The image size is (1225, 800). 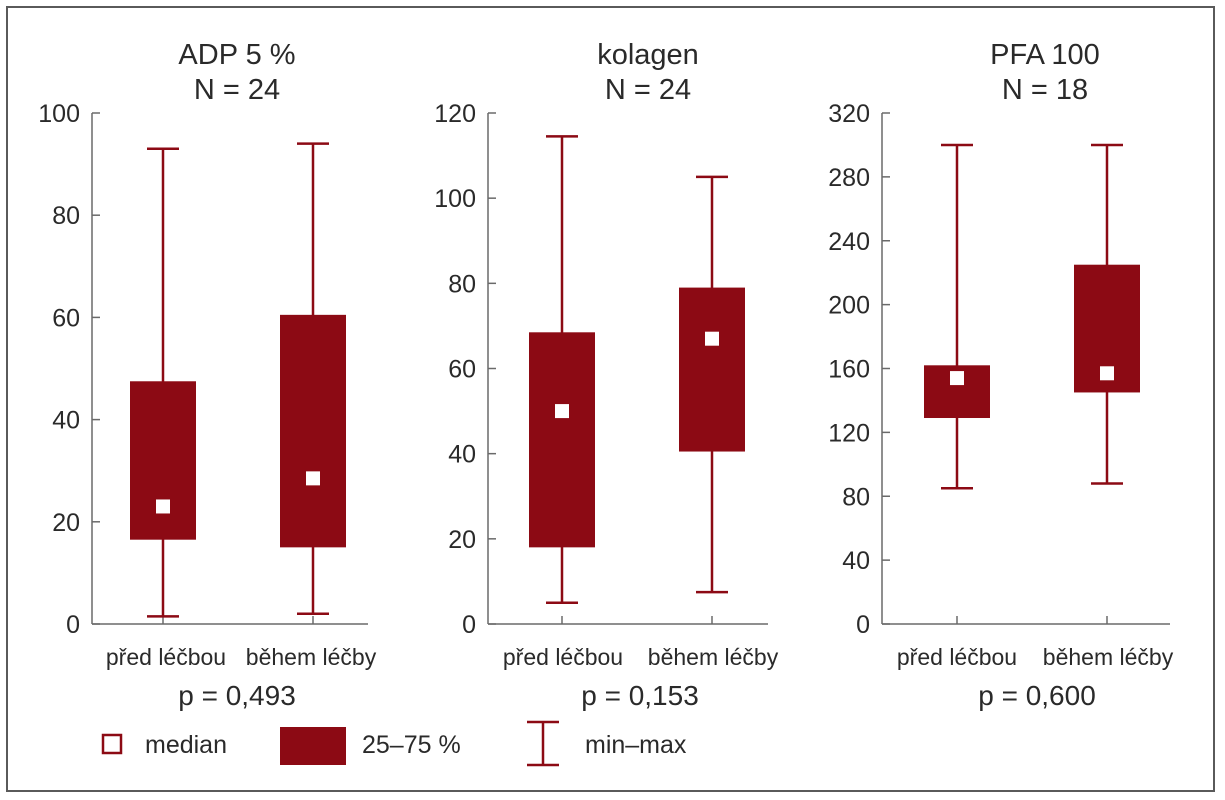 I want to click on y-tick-label: 200, so click(x=849, y=306).